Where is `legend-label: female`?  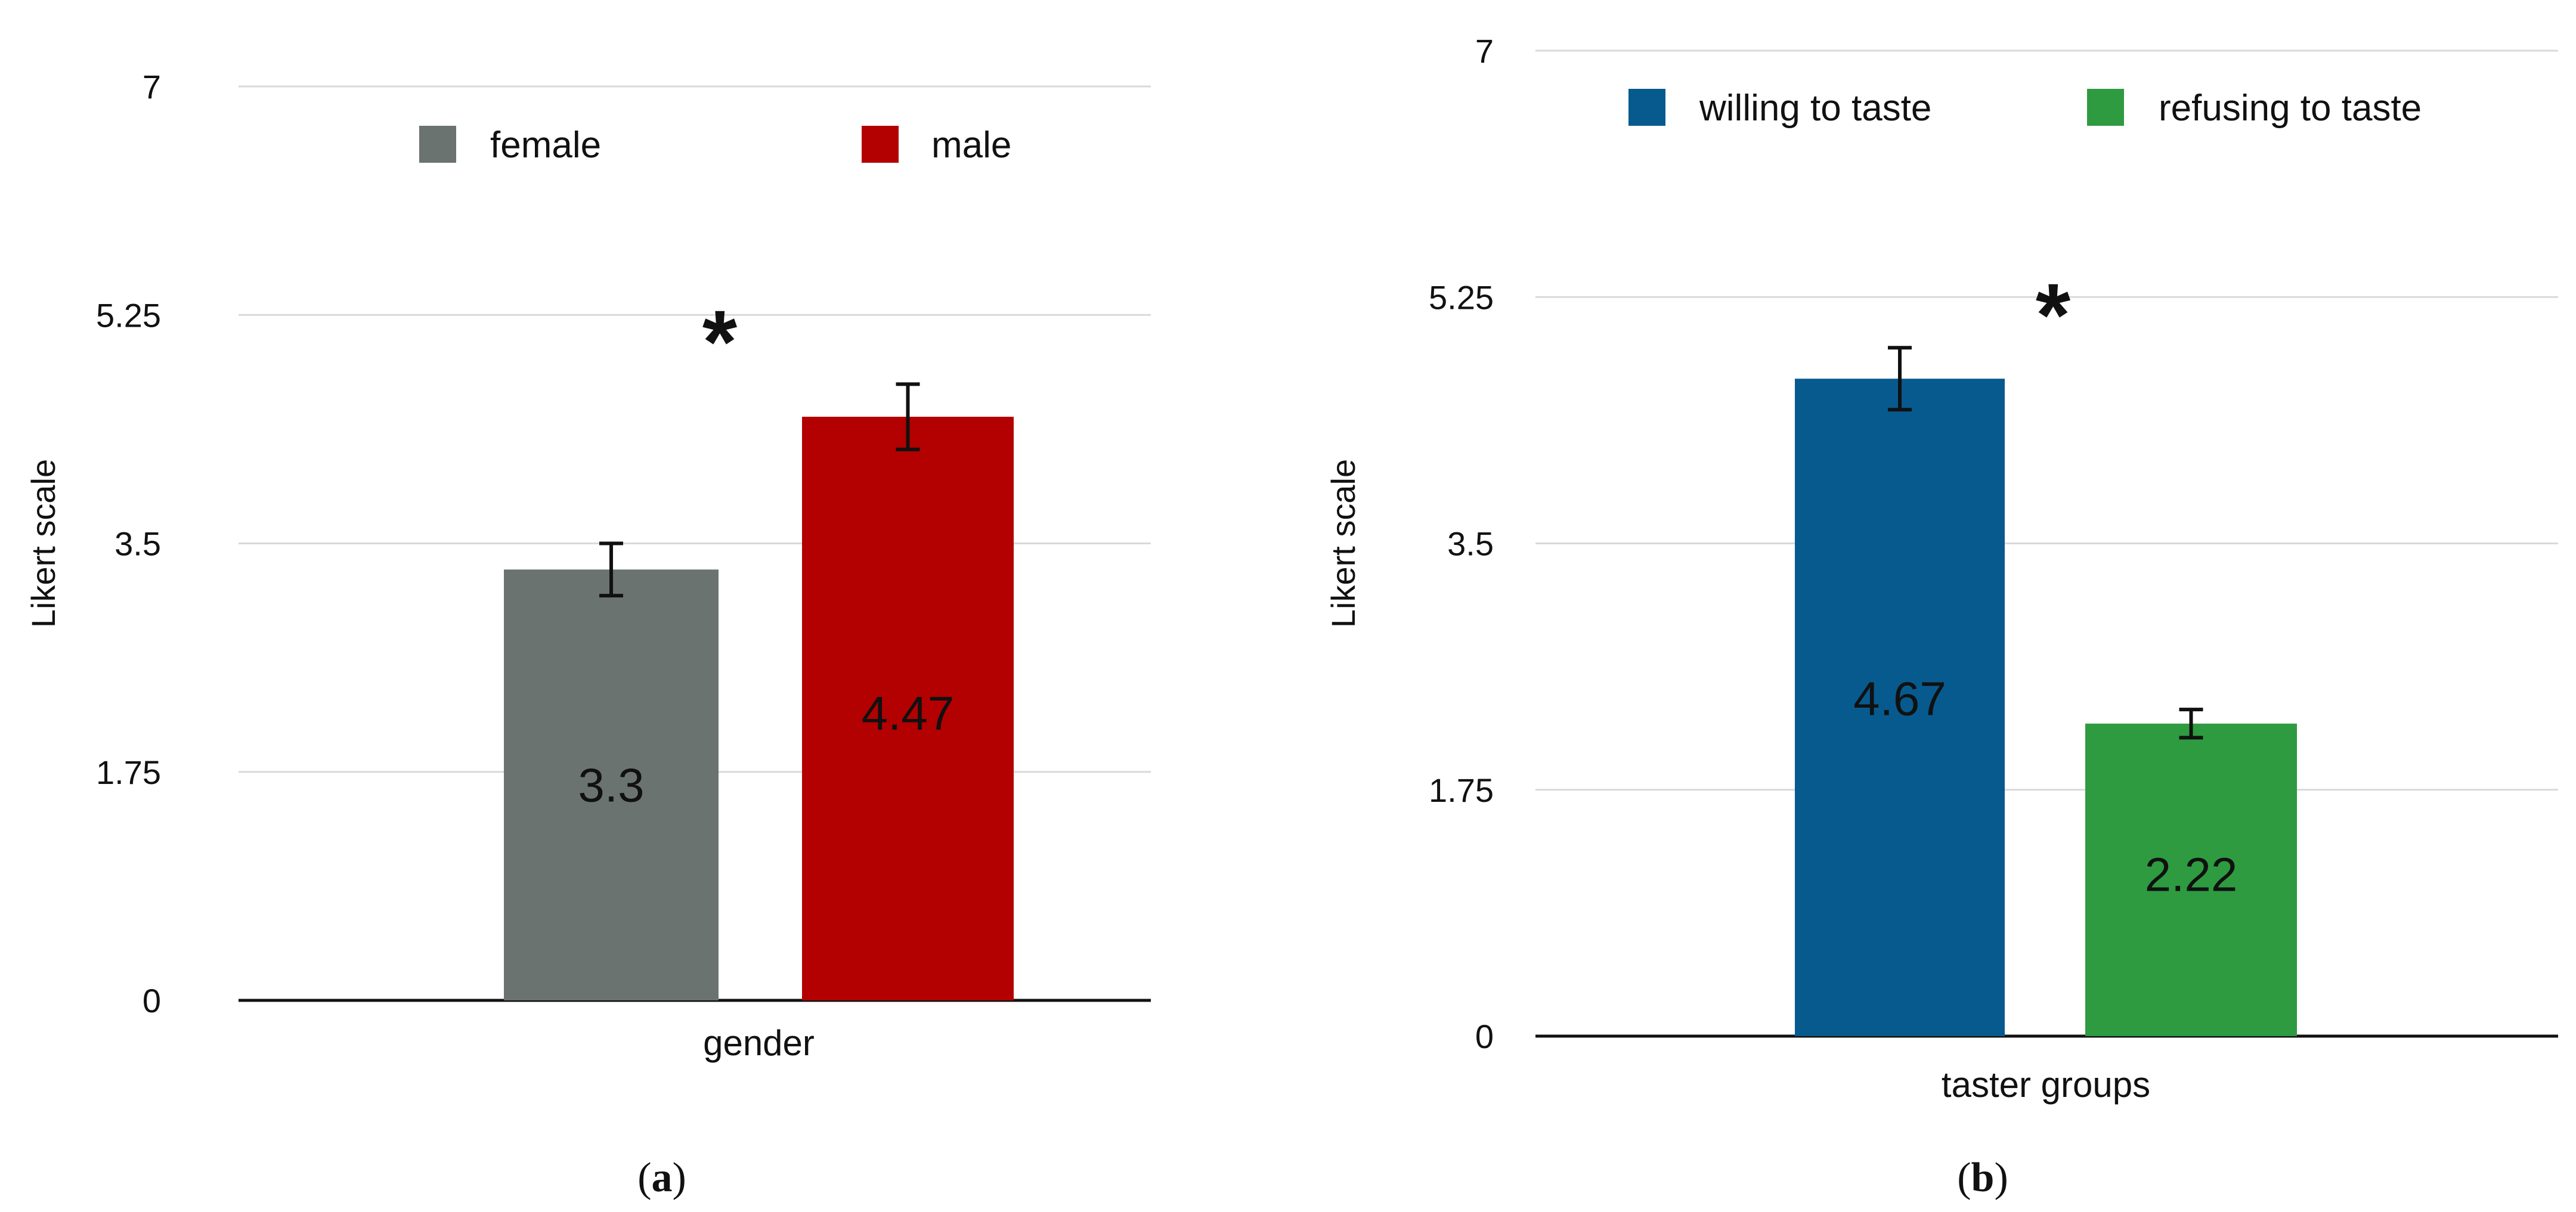
legend-label: female is located at coordinates (545, 145).